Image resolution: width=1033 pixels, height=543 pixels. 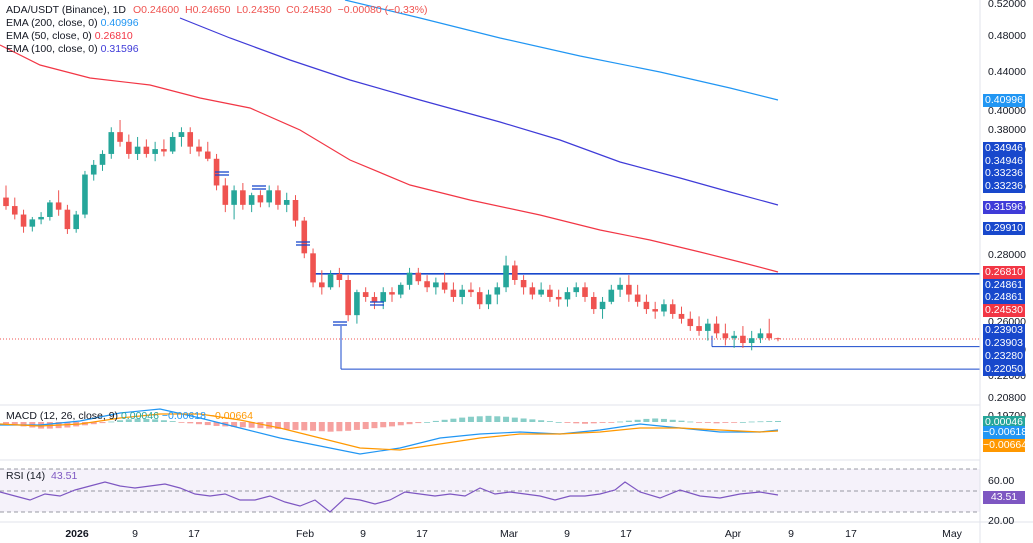 I want to click on legend-ema200: EMA (200, close, 0) 0.40996, so click(x=72, y=23).